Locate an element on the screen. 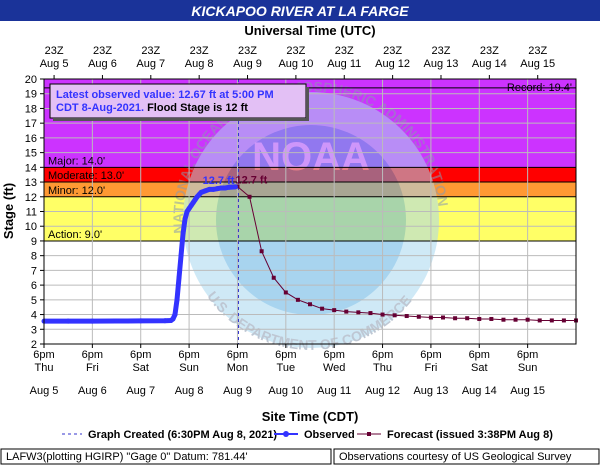 The width and height of the screenshot is (600, 470). y-tick-label: 3 is located at coordinates (34, 330).